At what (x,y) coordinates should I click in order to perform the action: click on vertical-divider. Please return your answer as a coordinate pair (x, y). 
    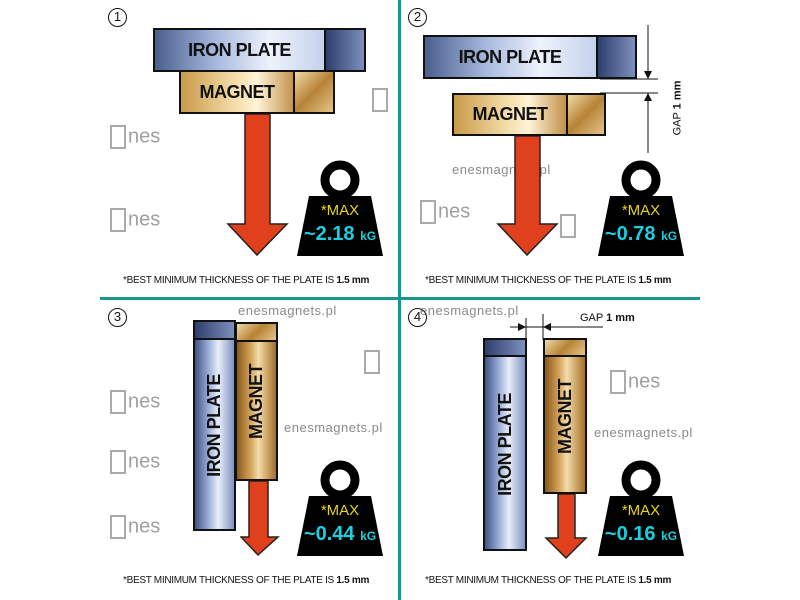
    Looking at the image, I should click on (399, 300).